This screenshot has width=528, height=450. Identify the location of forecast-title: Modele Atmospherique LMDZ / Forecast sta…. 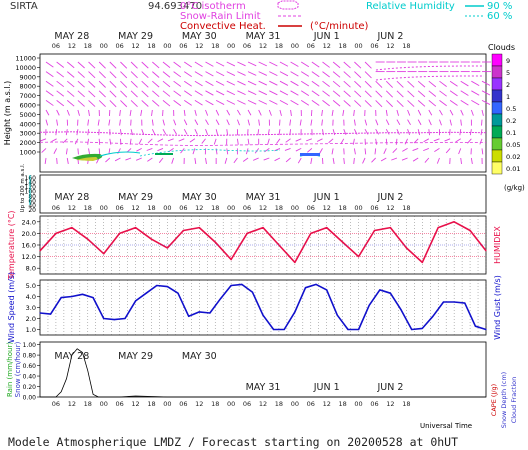
(233, 442).